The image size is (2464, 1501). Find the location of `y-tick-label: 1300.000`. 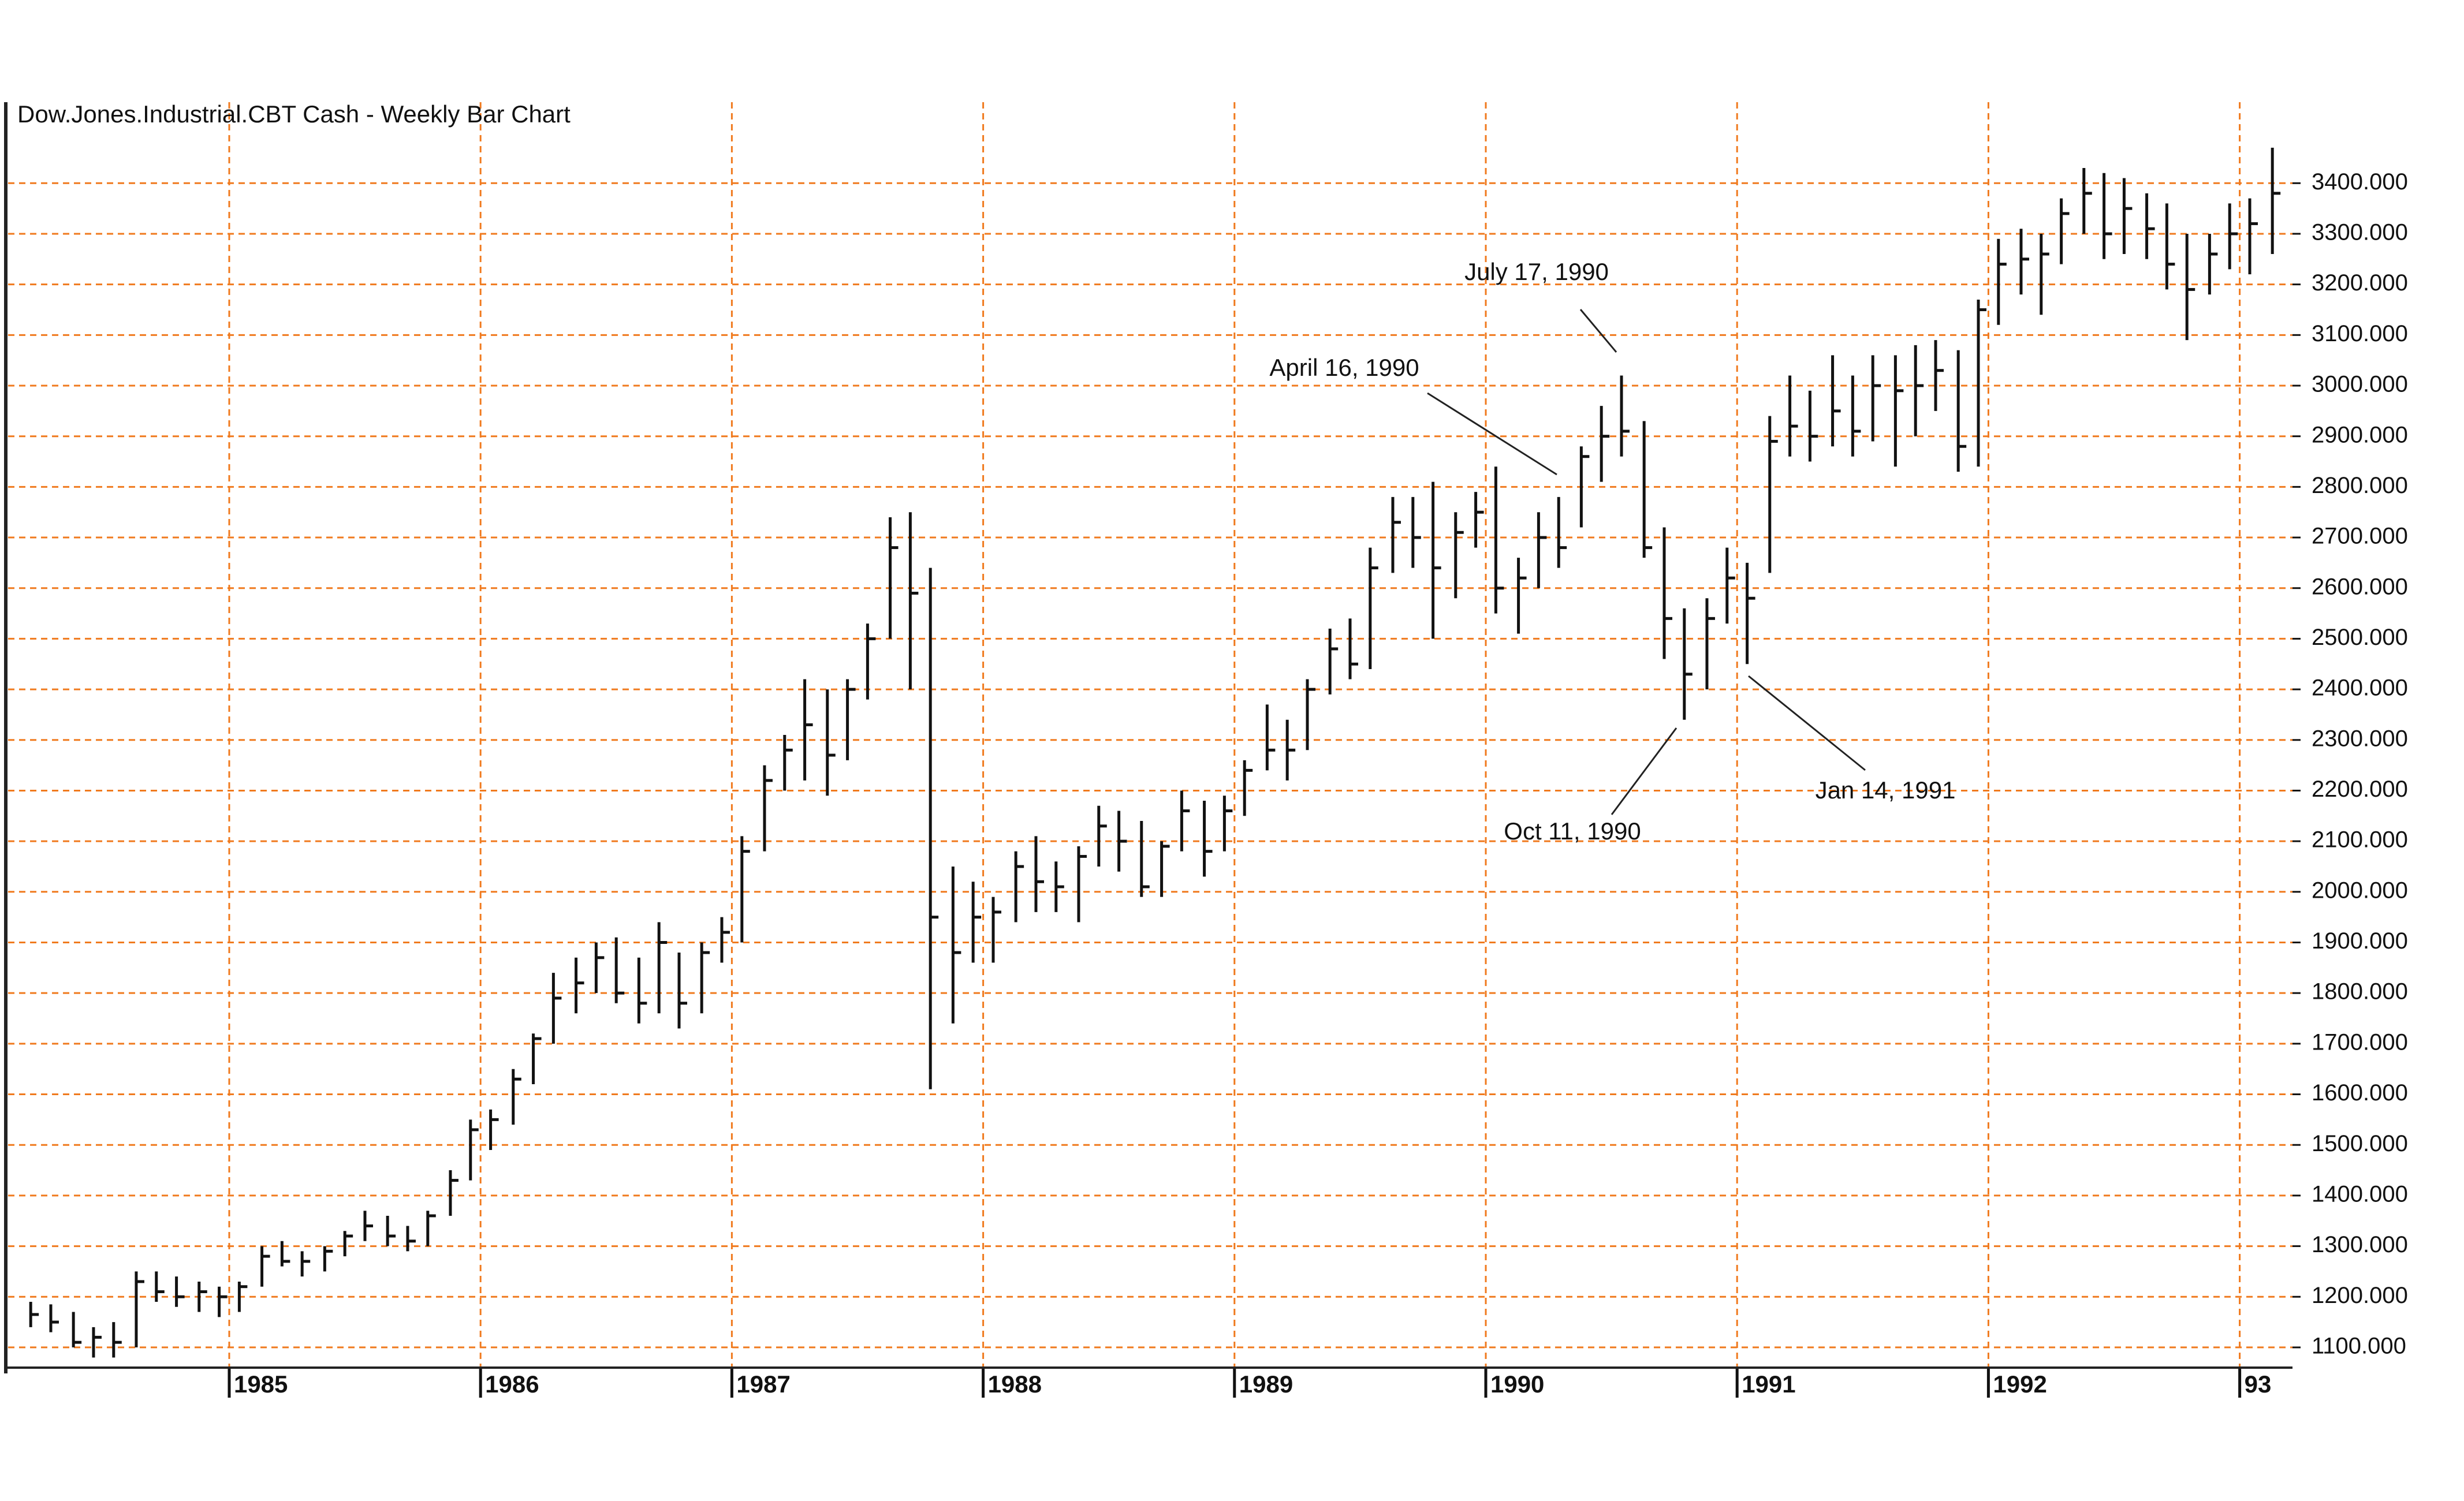

y-tick-label: 1300.000 is located at coordinates (2360, 1244).